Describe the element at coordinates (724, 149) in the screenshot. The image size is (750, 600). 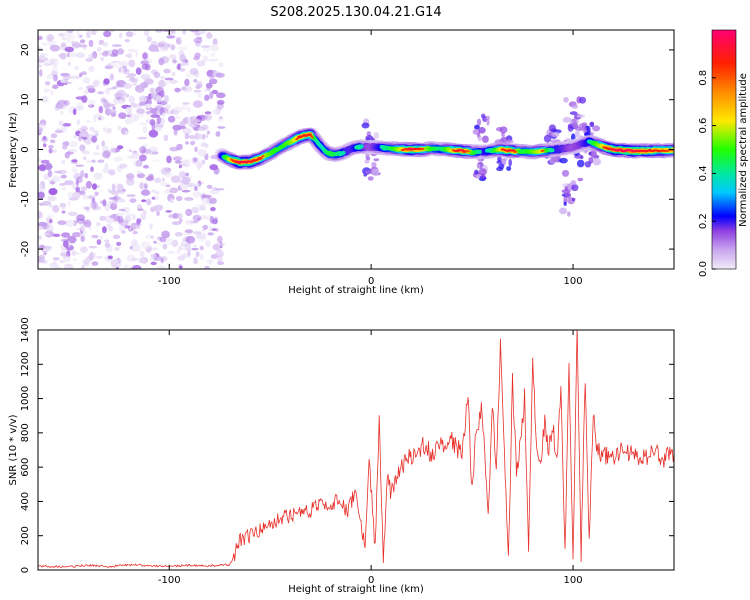
I see `colorbar-gradient` at that location.